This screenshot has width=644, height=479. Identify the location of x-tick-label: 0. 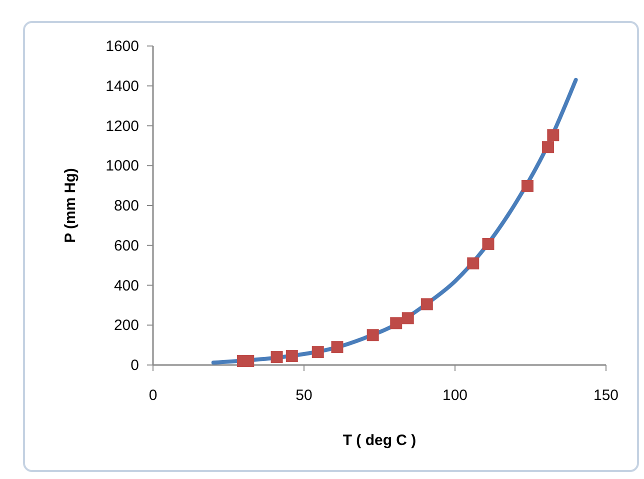
(153, 395).